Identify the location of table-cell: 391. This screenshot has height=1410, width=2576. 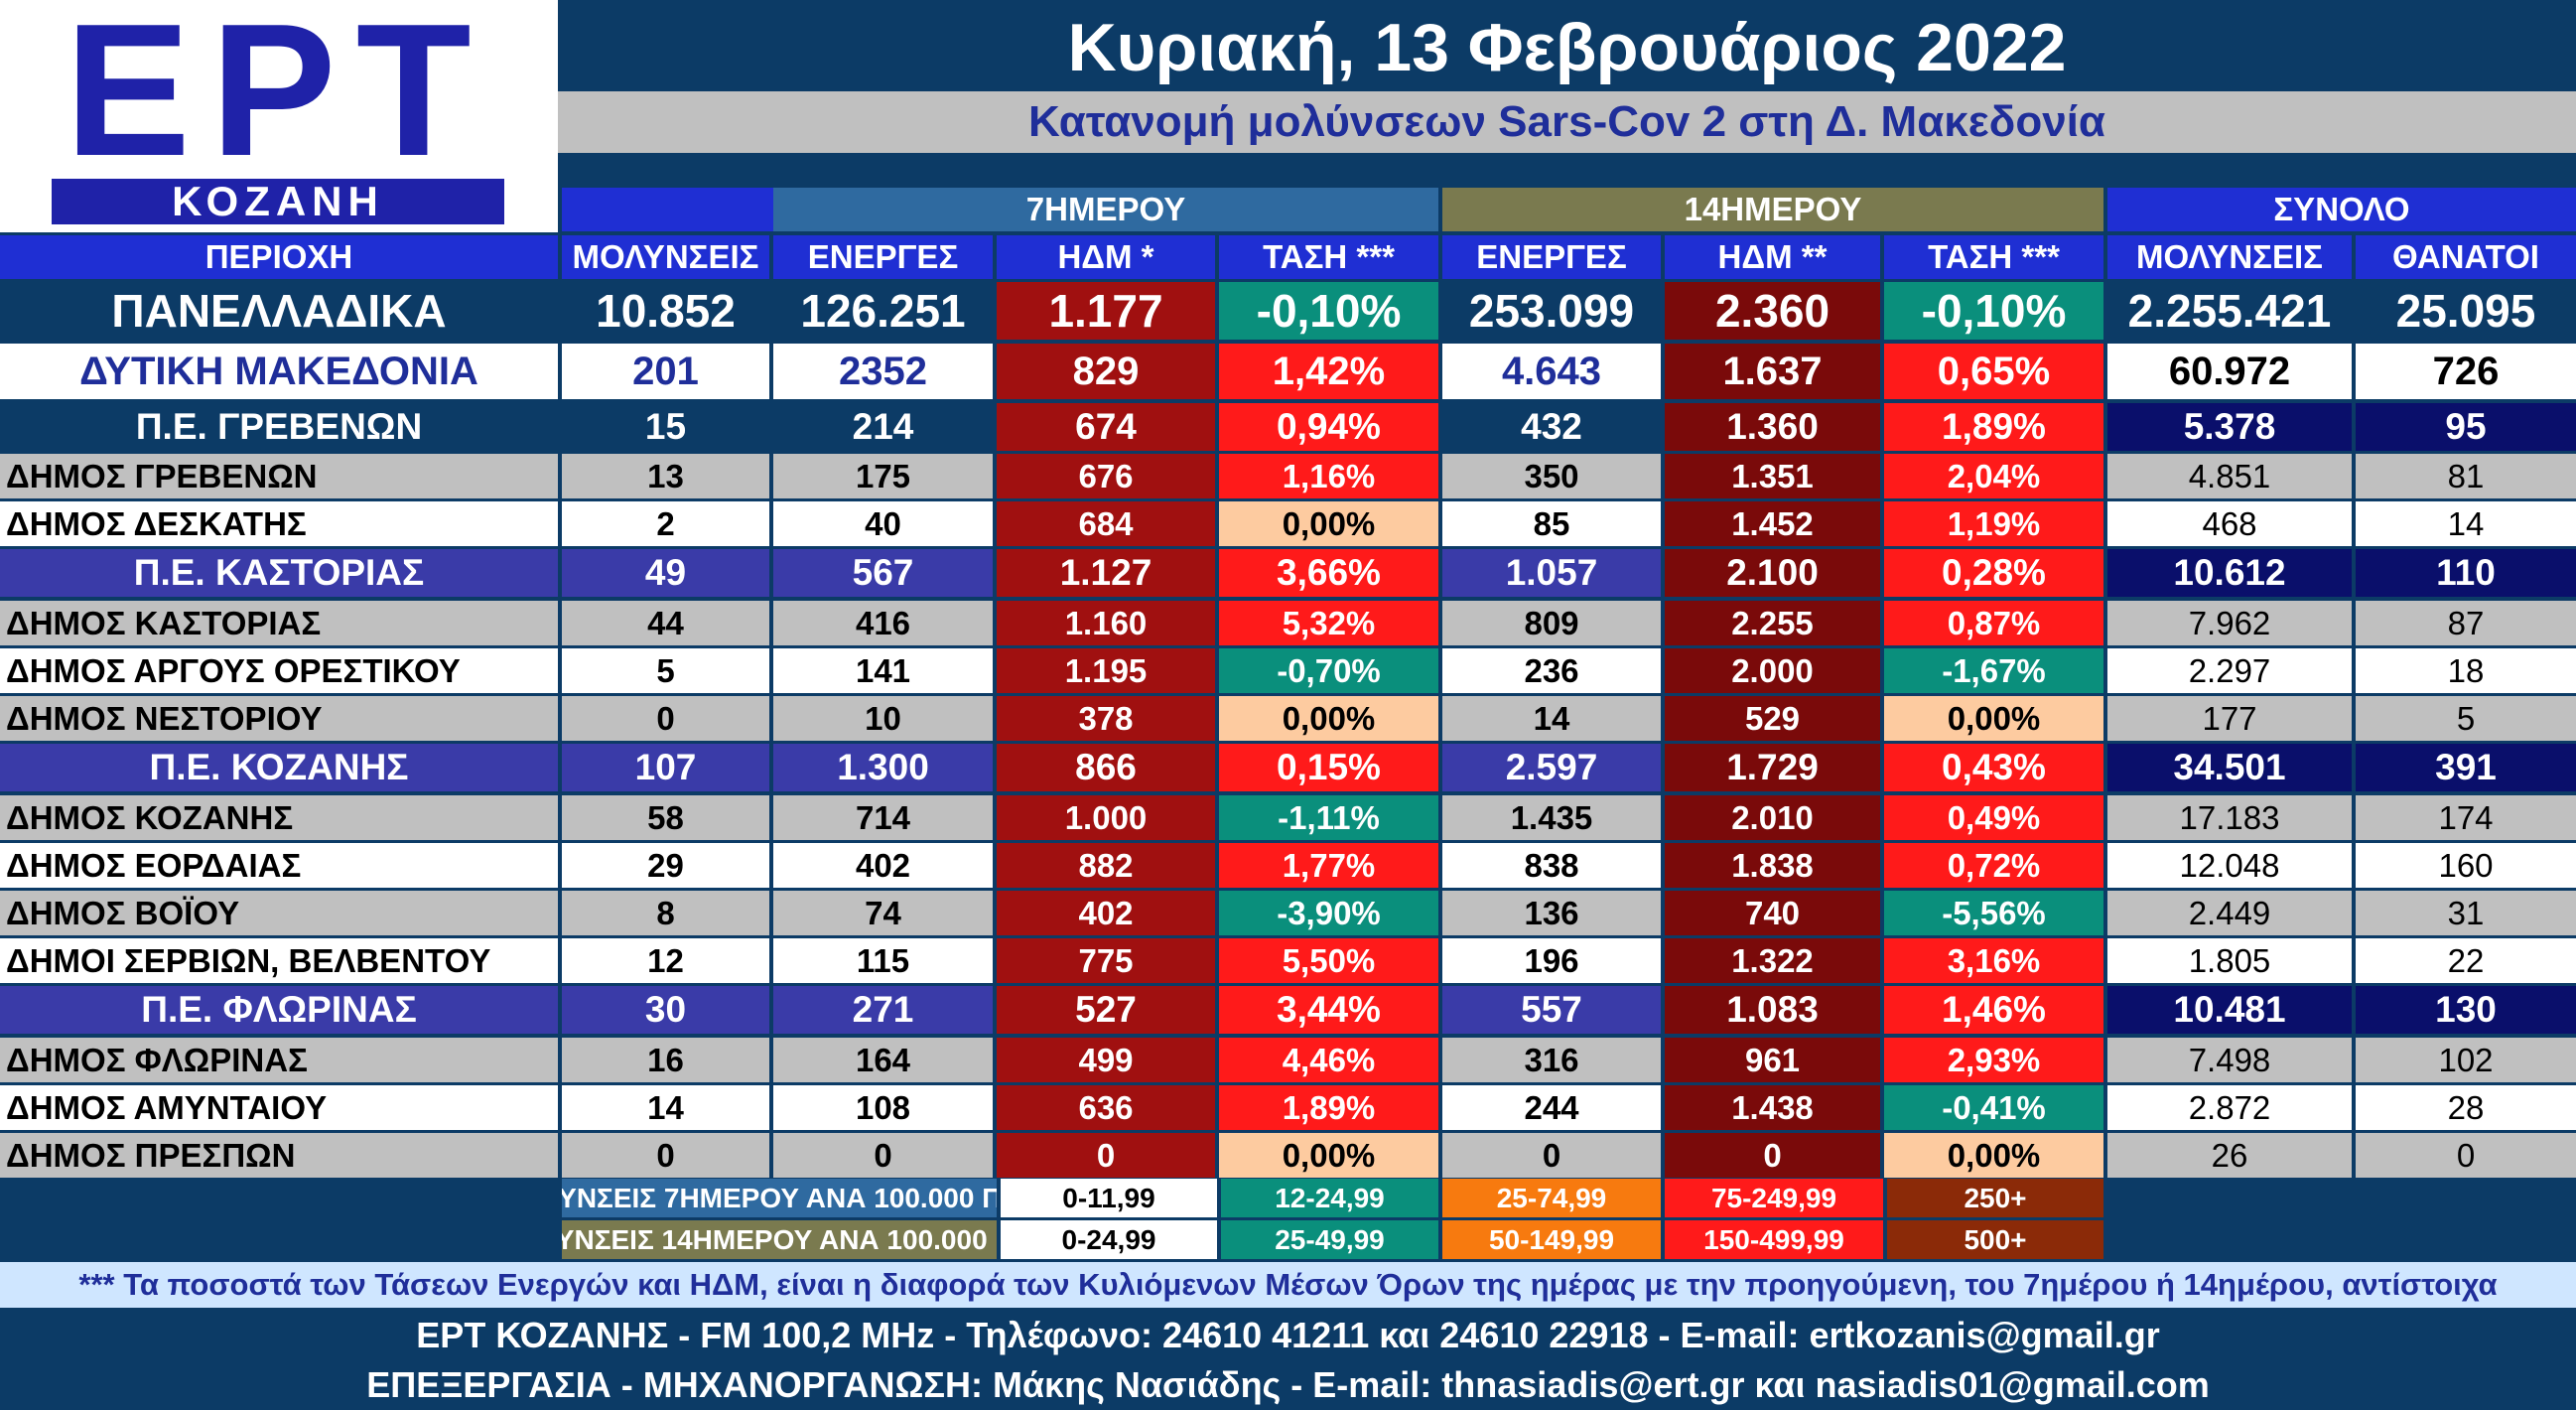
(2466, 767).